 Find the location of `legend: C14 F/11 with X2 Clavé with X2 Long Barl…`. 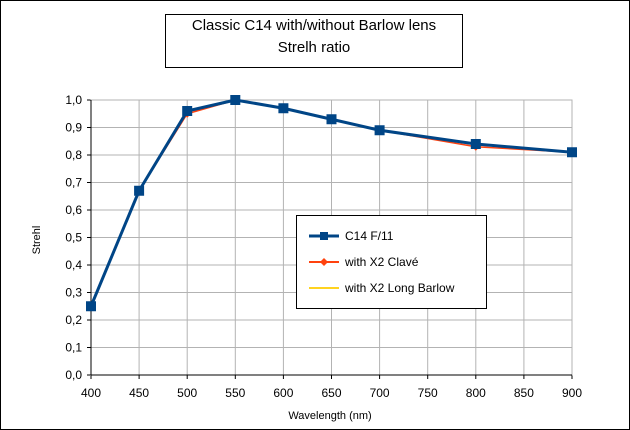

legend: C14 F/11 with X2 Clavé with X2 Long Barl… is located at coordinates (391, 262).